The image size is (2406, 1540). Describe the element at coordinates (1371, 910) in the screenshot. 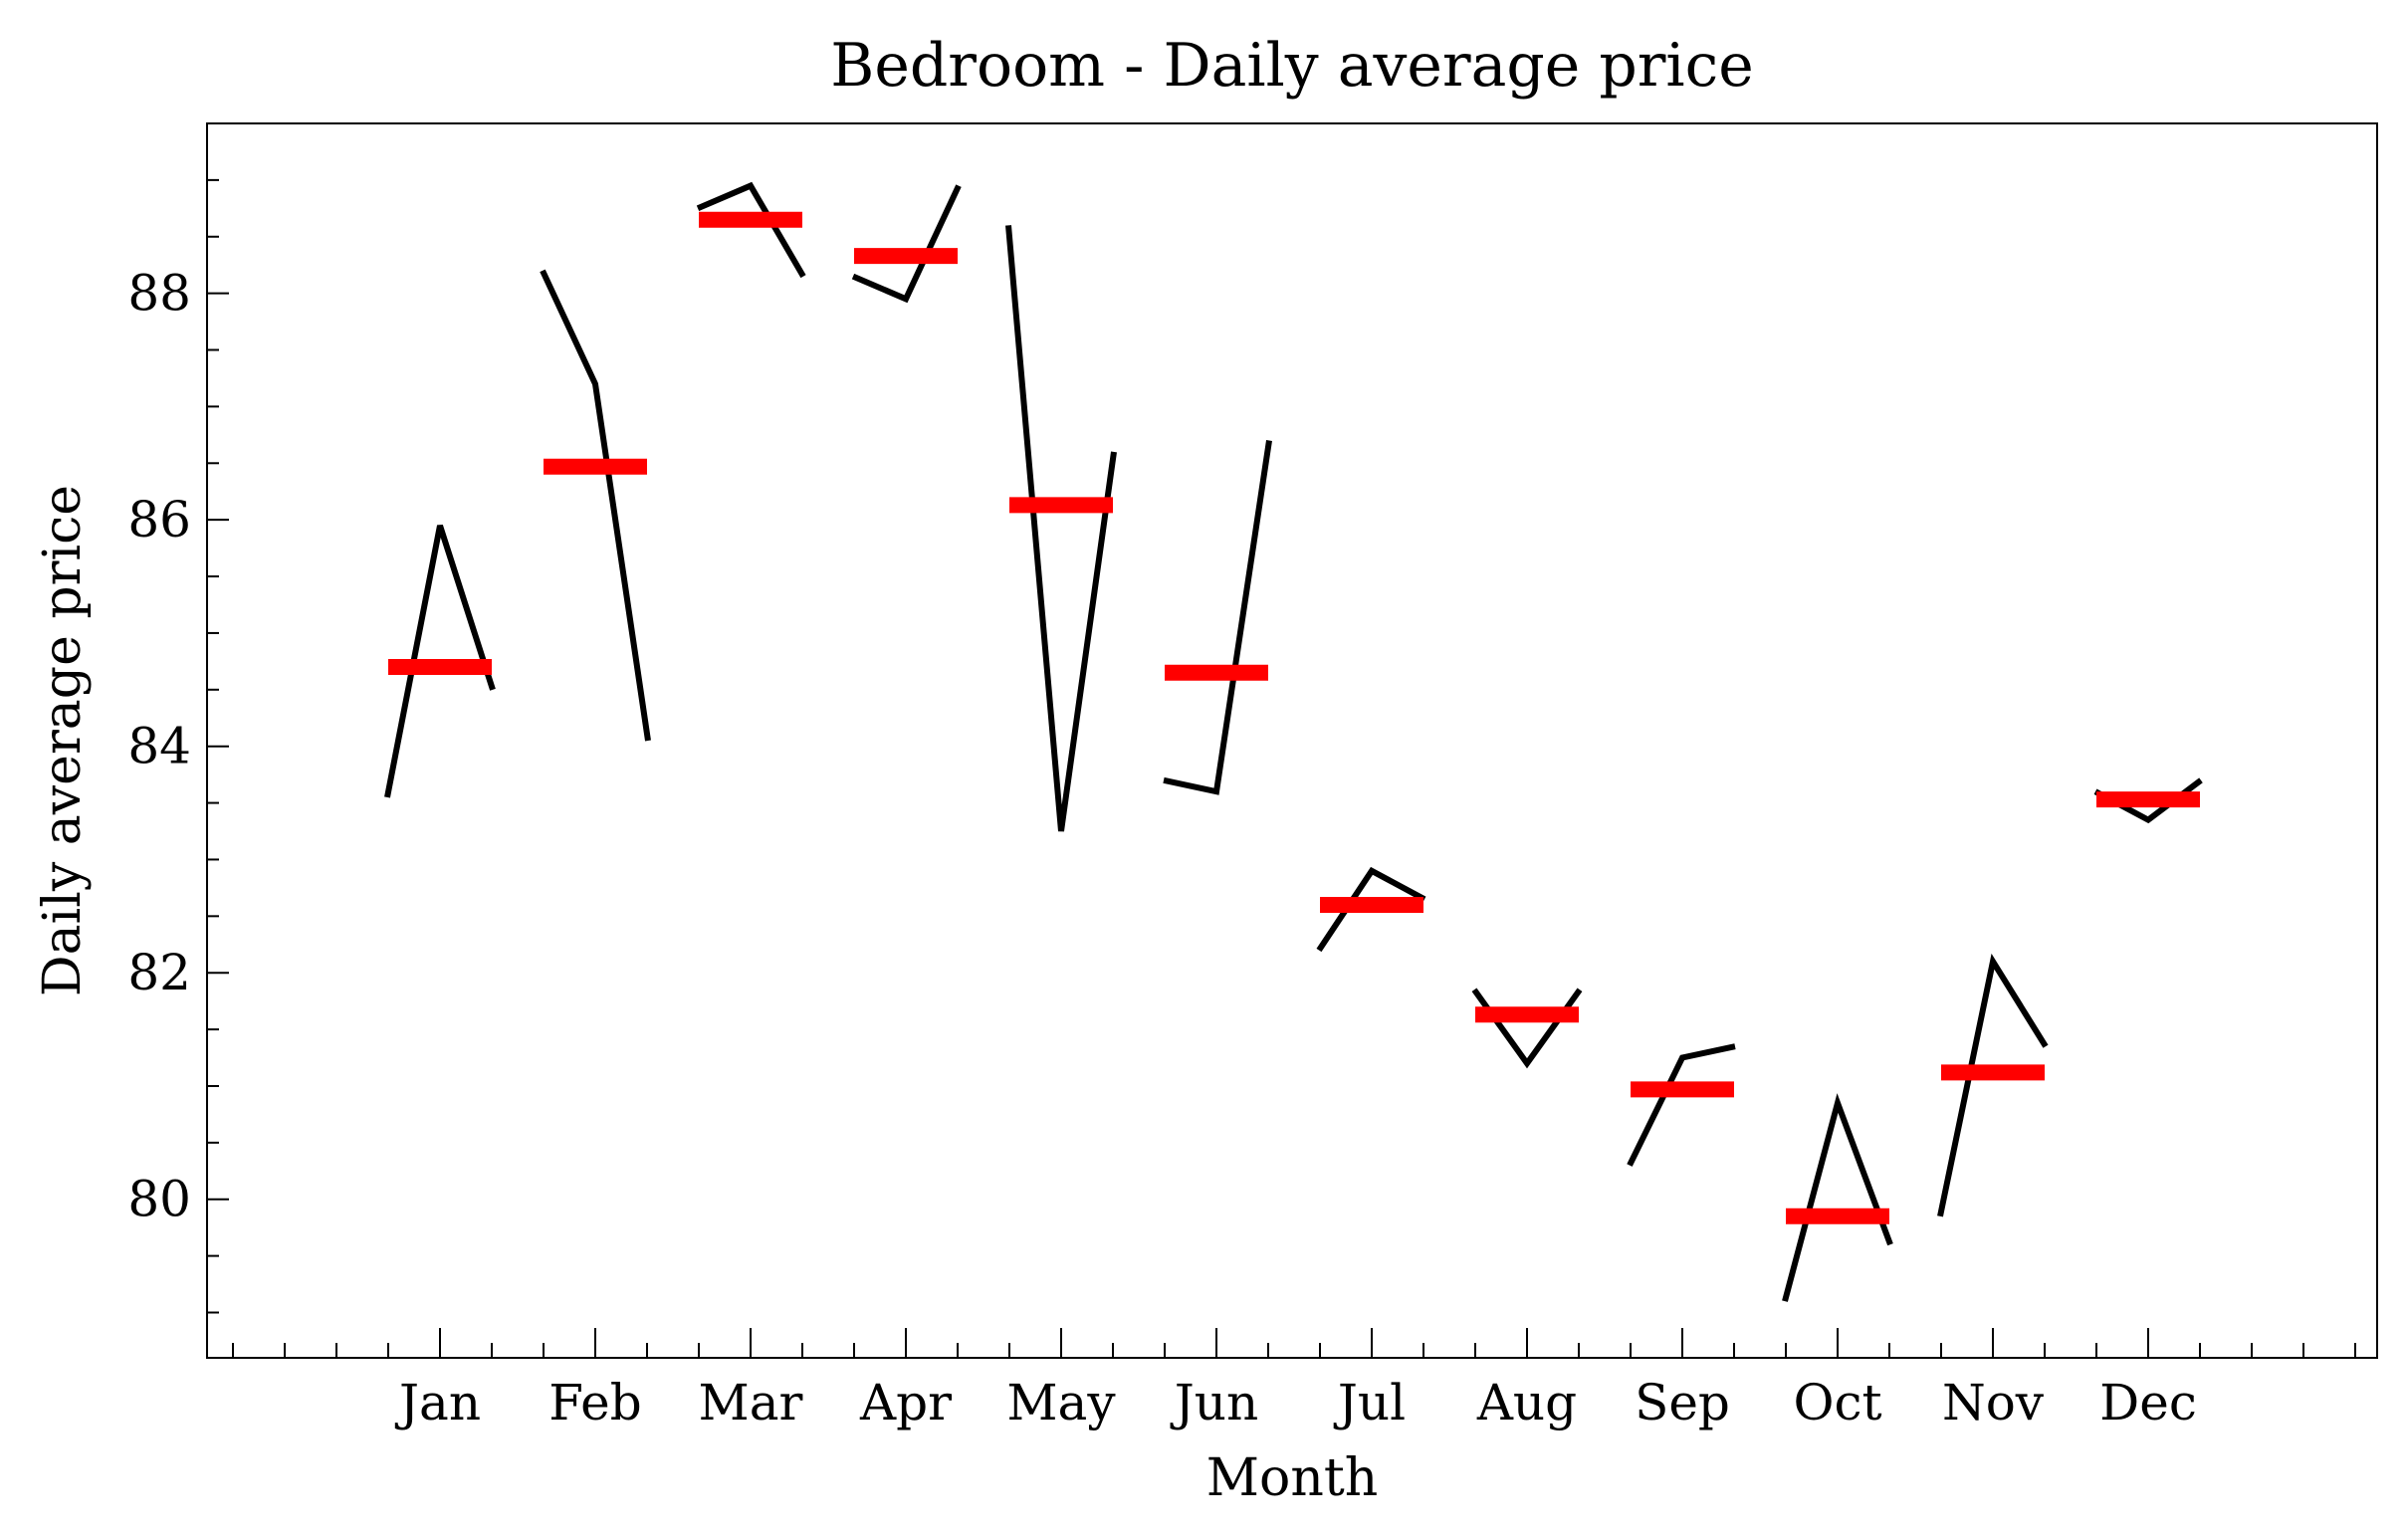

I see `month-line-jul` at that location.